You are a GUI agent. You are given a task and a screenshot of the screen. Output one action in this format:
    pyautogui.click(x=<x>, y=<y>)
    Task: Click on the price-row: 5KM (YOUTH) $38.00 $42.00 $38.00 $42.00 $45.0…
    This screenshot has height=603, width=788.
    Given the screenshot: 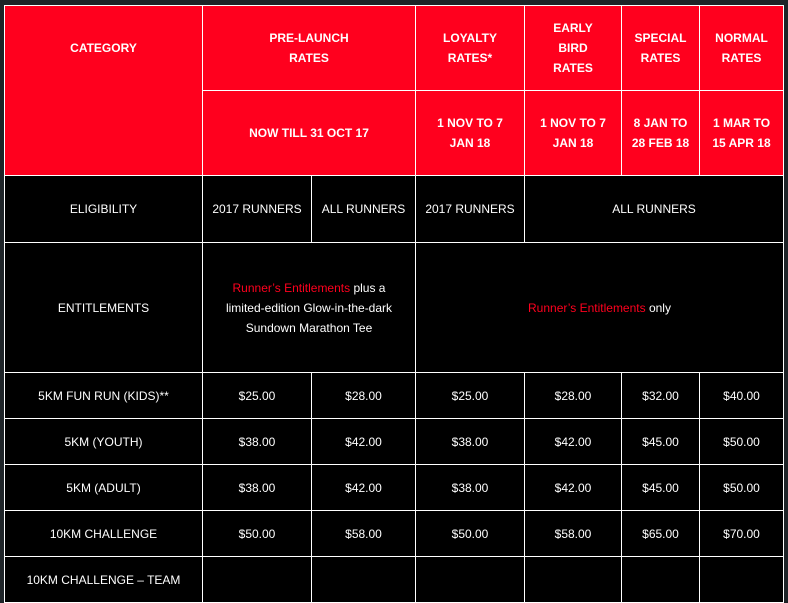 What is the action you would take?
    pyautogui.click(x=394, y=441)
    